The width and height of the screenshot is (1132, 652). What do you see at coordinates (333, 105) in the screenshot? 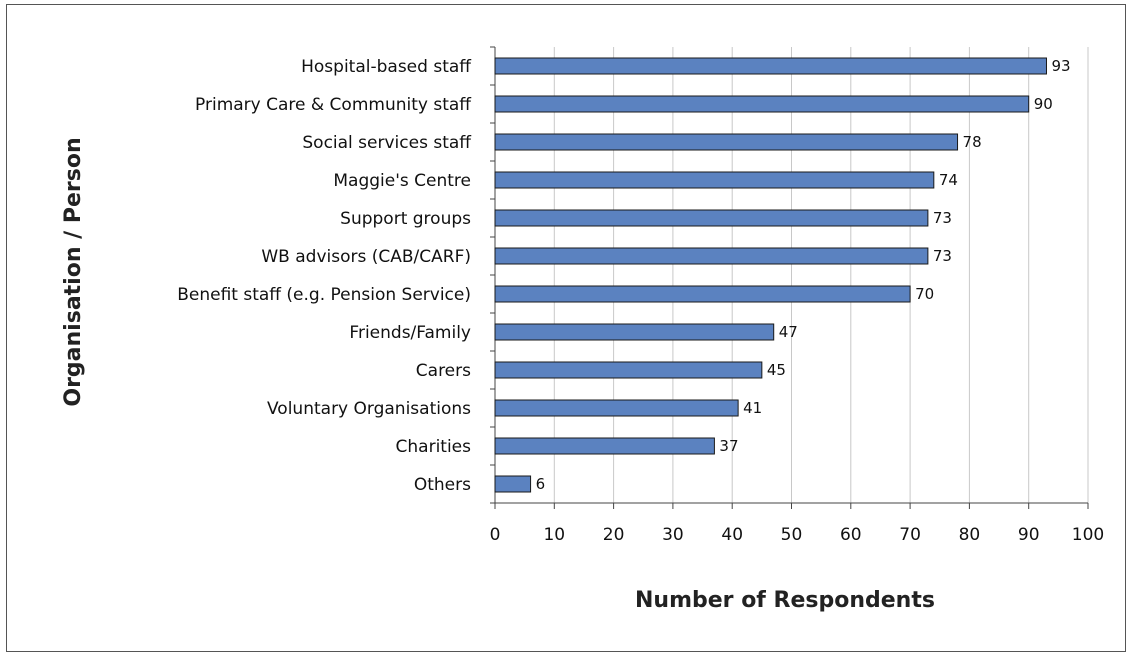
I see `category-label: Primary Care & Community staff` at bounding box center [333, 105].